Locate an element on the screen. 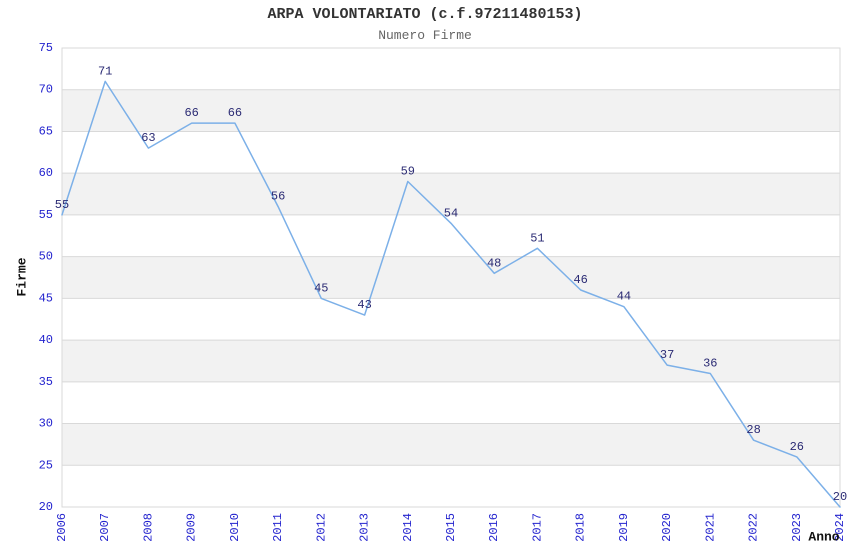 This screenshot has width=850, height=550. data-label: 20 is located at coordinates (840, 497).